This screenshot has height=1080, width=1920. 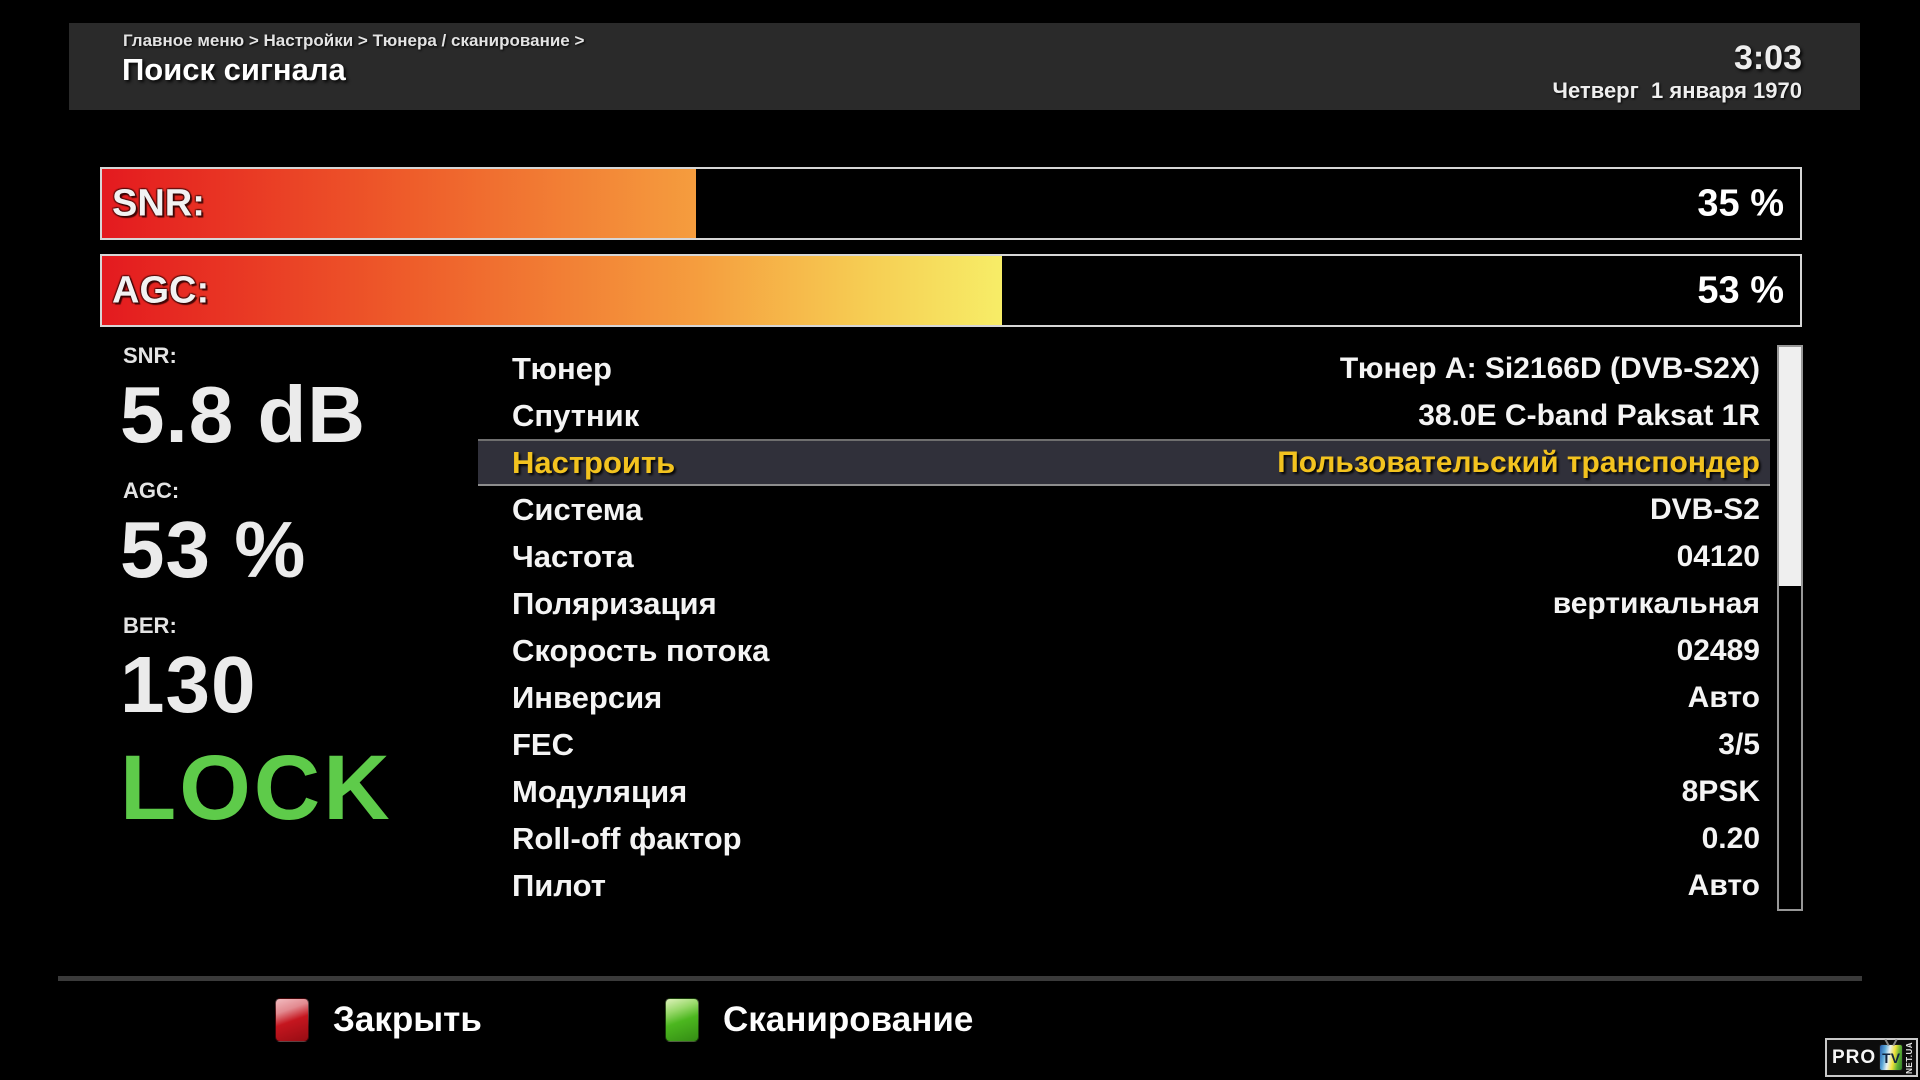 I want to click on red-key-icon, so click(x=292, y=1020).